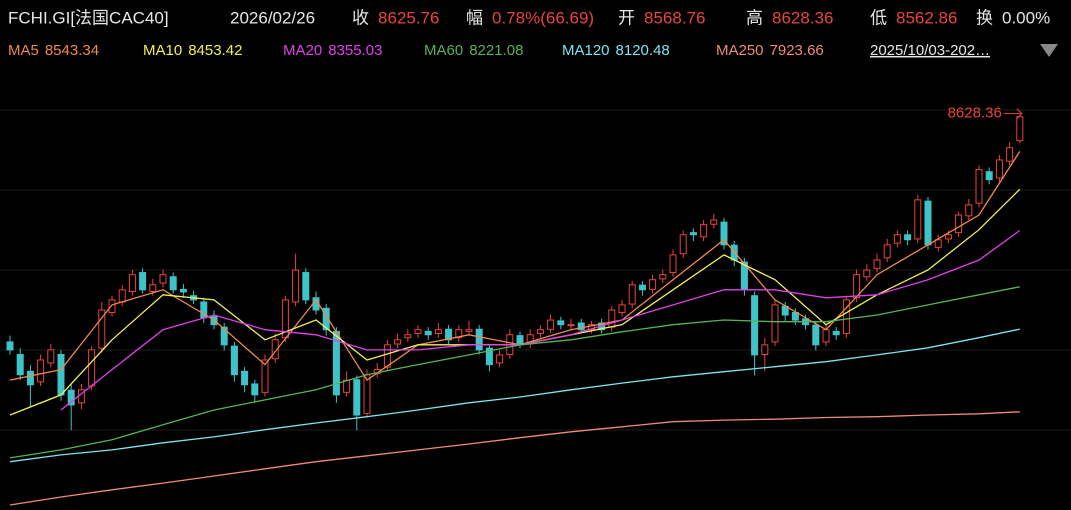 The width and height of the screenshot is (1071, 510). I want to click on quote-value: 8568.76, so click(674, 17).